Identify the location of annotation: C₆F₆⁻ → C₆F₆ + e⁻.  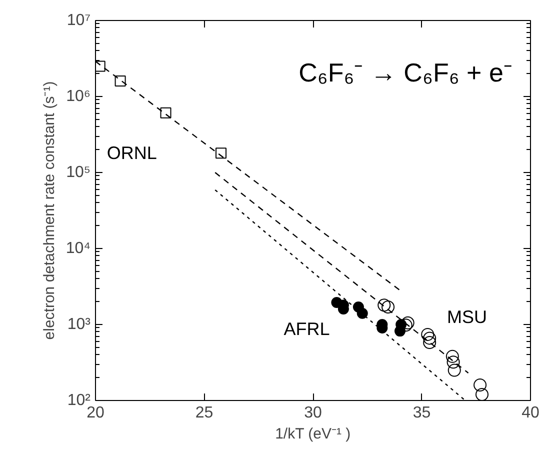
(405, 73).